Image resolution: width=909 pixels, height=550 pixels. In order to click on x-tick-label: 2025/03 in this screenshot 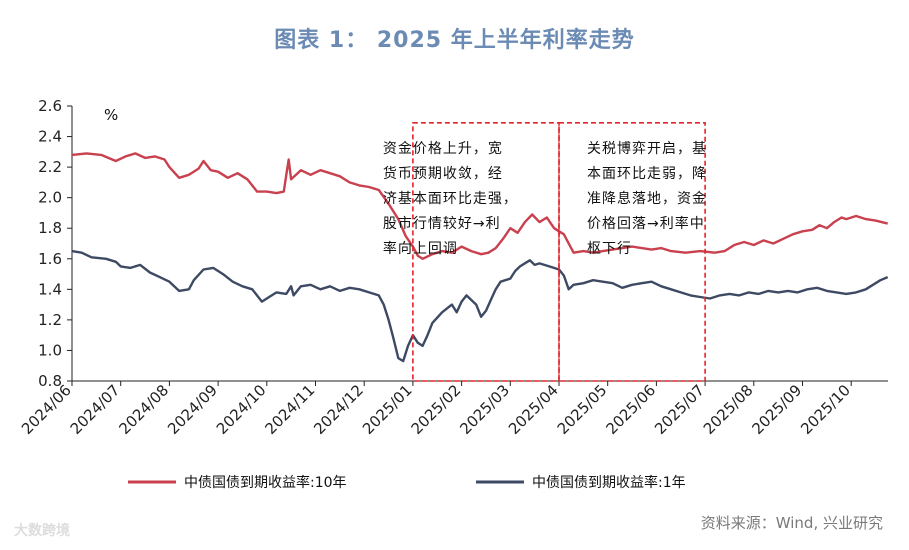, I will do `click(484, 409)`.